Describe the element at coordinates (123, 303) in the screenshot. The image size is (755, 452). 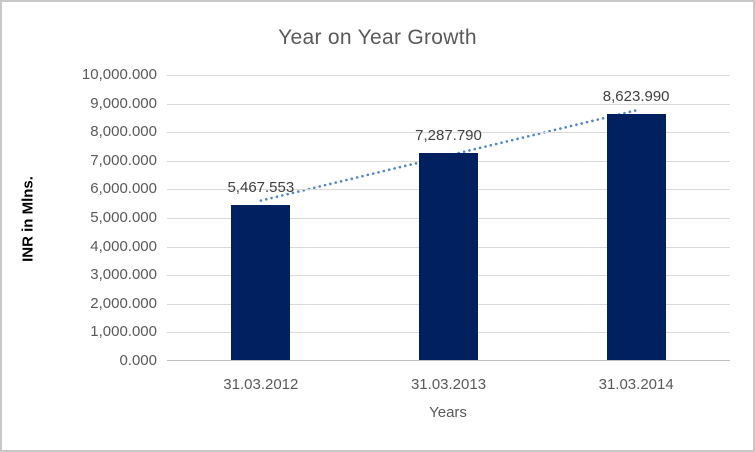
I see `y-tick-label: 2,000.000` at that location.